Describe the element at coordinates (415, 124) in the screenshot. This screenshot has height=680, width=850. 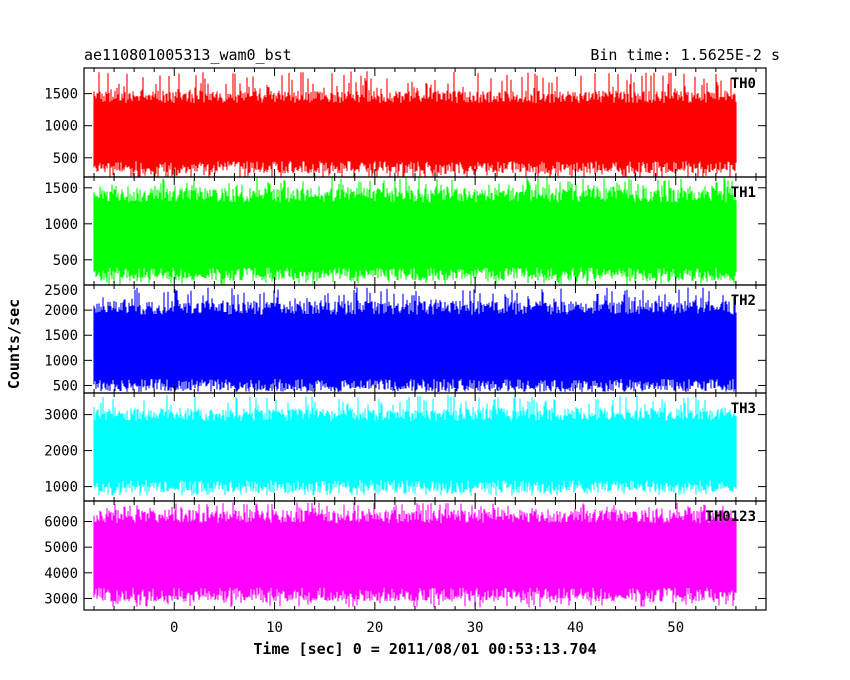
I see `series-th0` at that location.